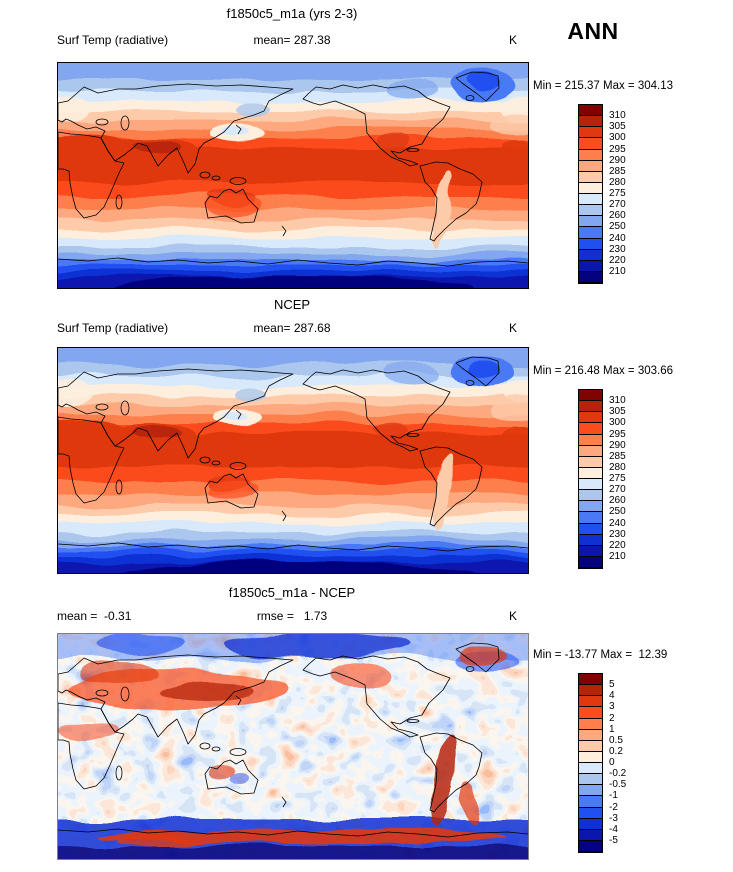 This screenshot has height=872, width=733. I want to click on units-label-diff: K, so click(512, 616).